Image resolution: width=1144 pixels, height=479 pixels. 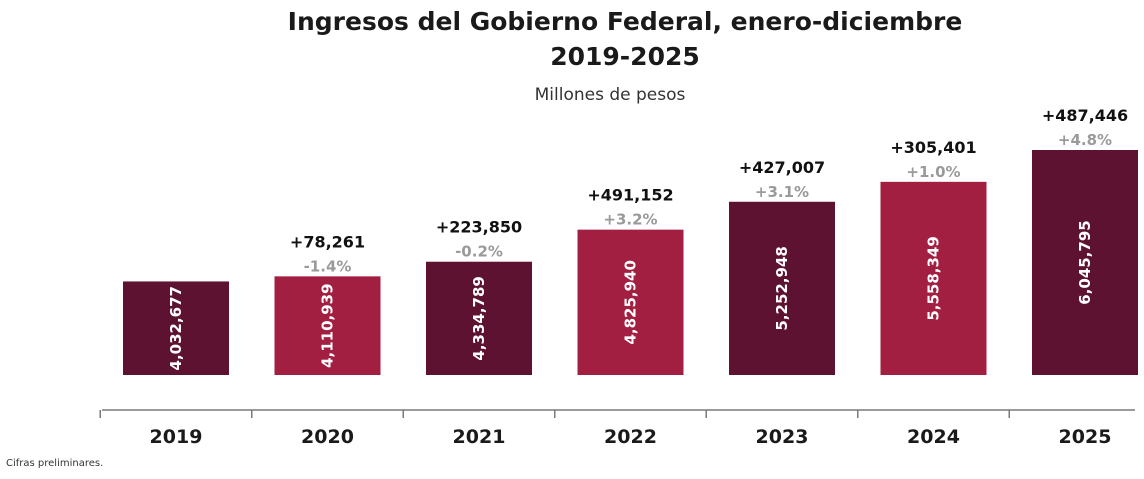 I want to click on diff-label-2020: +78,261, so click(x=327, y=241).